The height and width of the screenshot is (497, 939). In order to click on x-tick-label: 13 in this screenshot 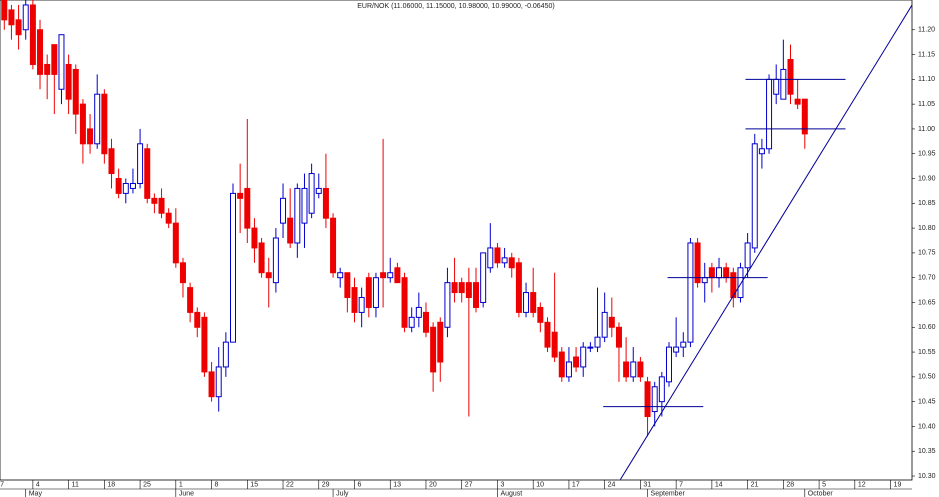, I will do `click(397, 484)`.